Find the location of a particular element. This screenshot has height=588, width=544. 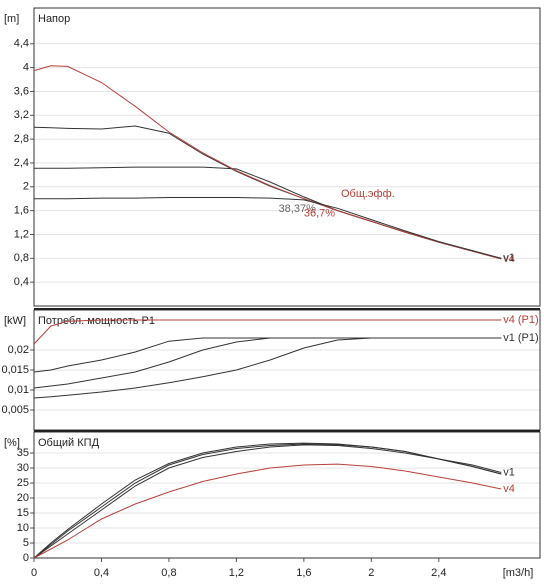

x-tick-label: 0,4 is located at coordinates (101, 573).